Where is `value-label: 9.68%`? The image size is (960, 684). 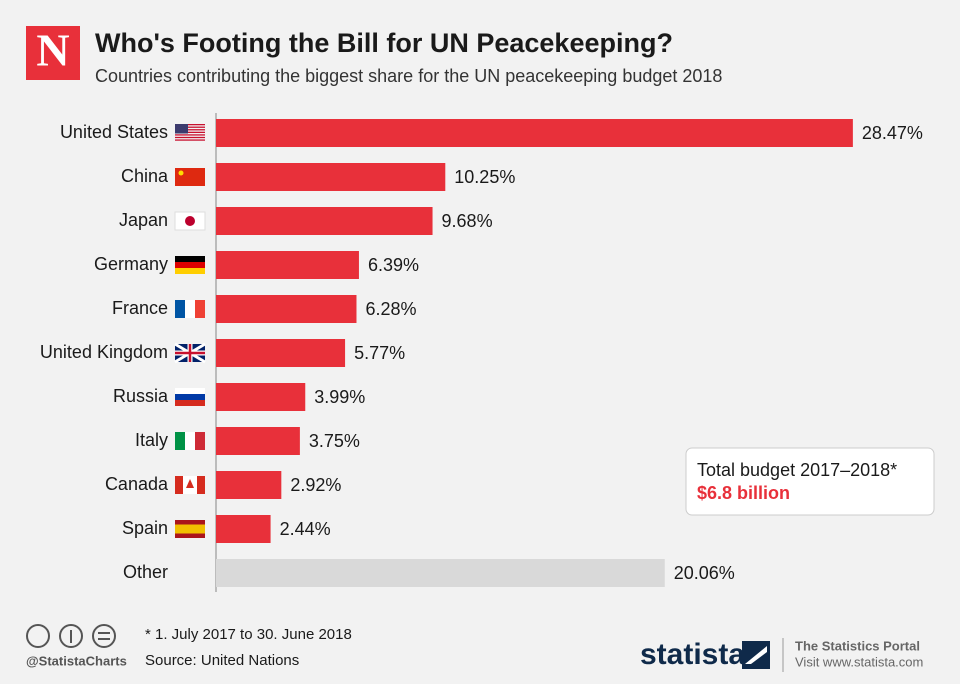 value-label: 9.68% is located at coordinates (467, 221).